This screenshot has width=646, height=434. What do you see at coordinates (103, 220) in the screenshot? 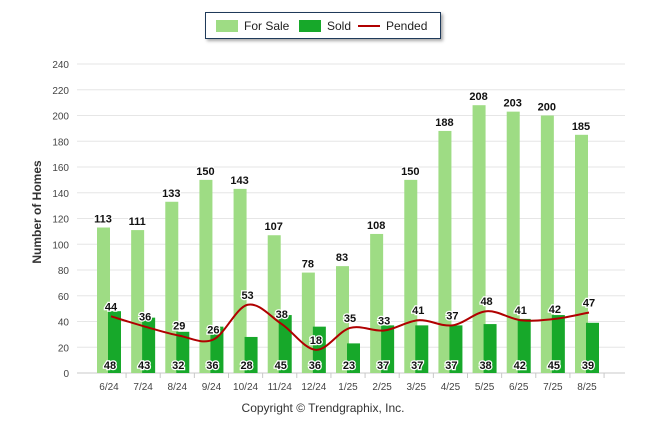
I see `for-sale-value-label: 113` at bounding box center [103, 220].